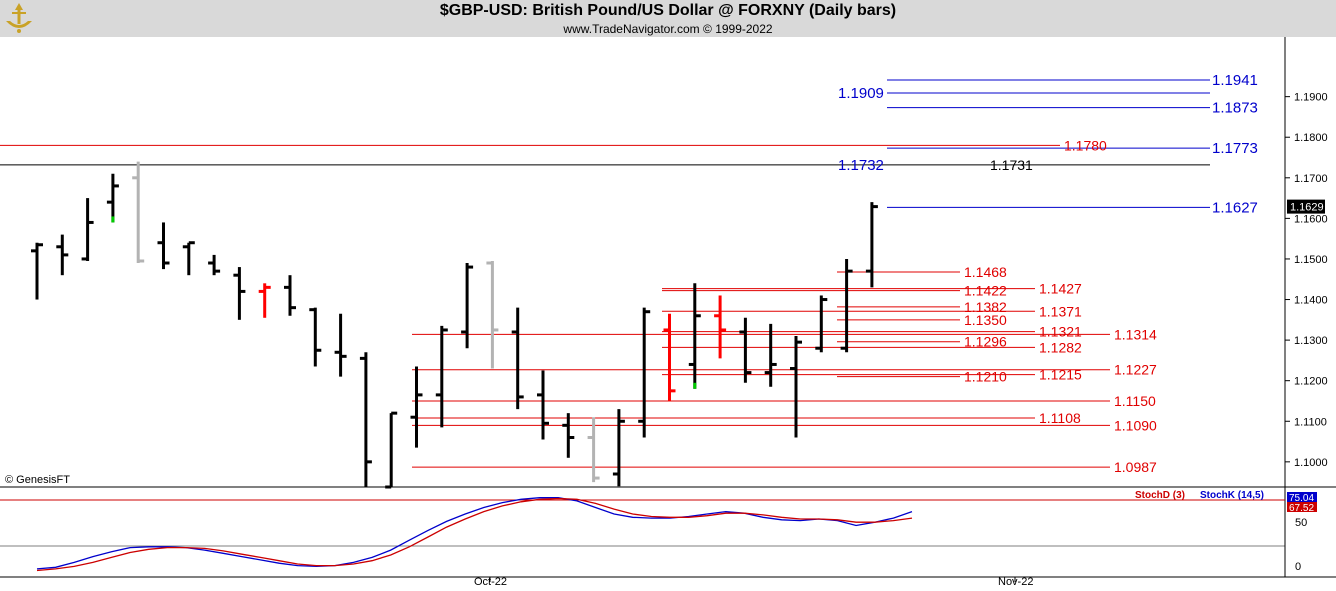 This screenshot has height=591, width=1336. What do you see at coordinates (1310, 422) in the screenshot?
I see `price-tick-label: 1.1100` at bounding box center [1310, 422].